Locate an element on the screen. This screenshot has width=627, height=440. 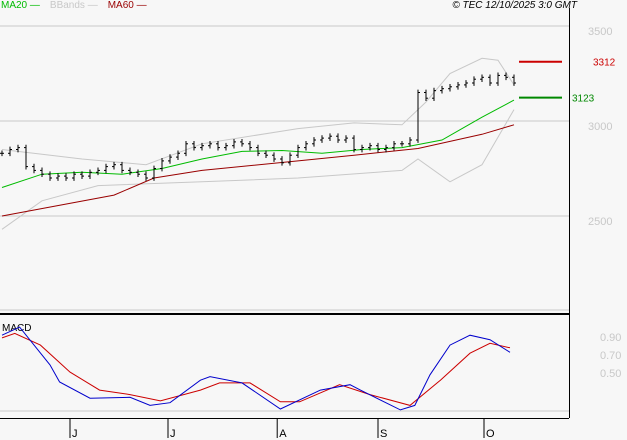
y-tick-label: 2500 is located at coordinates (600, 222).